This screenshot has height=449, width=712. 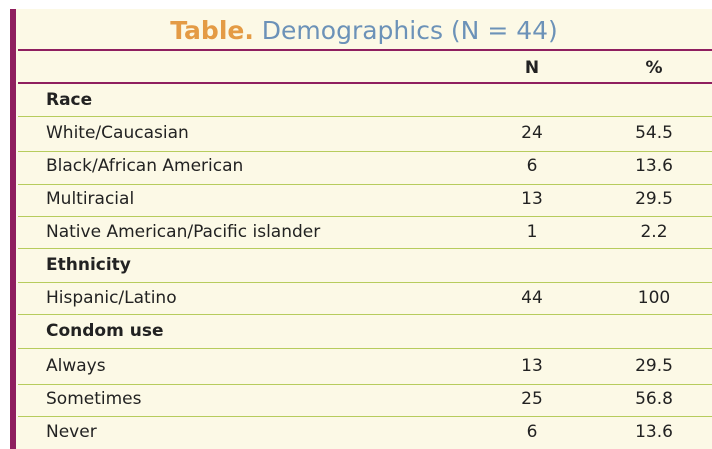 What do you see at coordinates (365, 232) in the screenshot?
I see `table-row: Native American/Pacific islander 1 2.2` at bounding box center [365, 232].